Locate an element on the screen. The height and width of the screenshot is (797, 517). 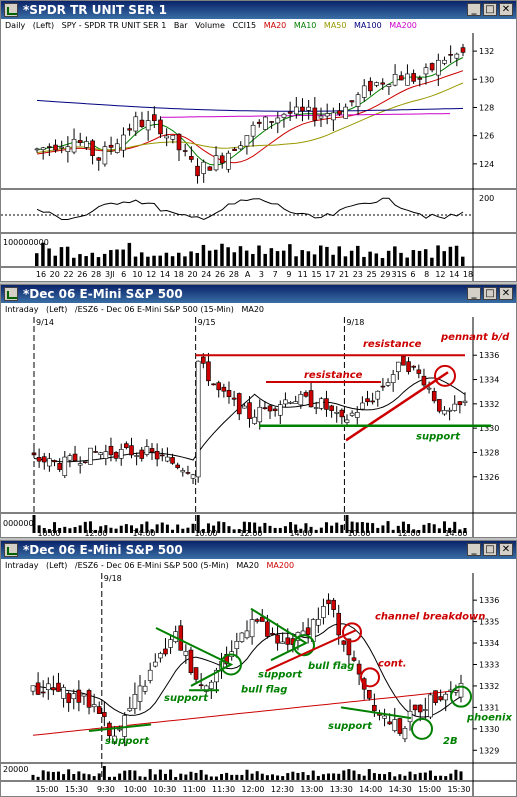
symbol-label: /ESZ6 - Dec 06 E-Mini S&P 500 (5-Min) is located at coordinates (151, 565).